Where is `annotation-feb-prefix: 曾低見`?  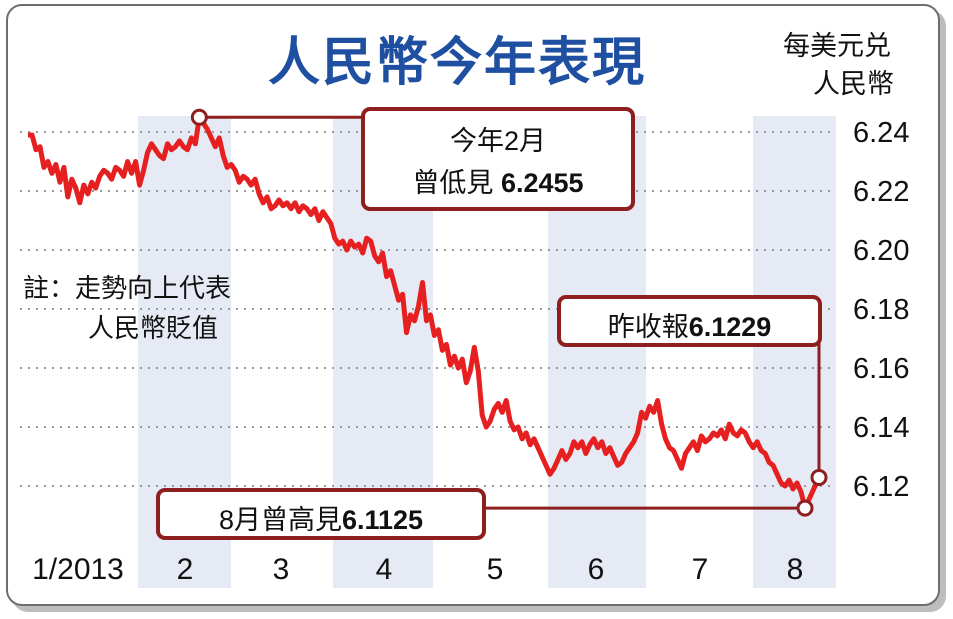
annotation-feb-prefix: 曾低見 is located at coordinates (453, 183).